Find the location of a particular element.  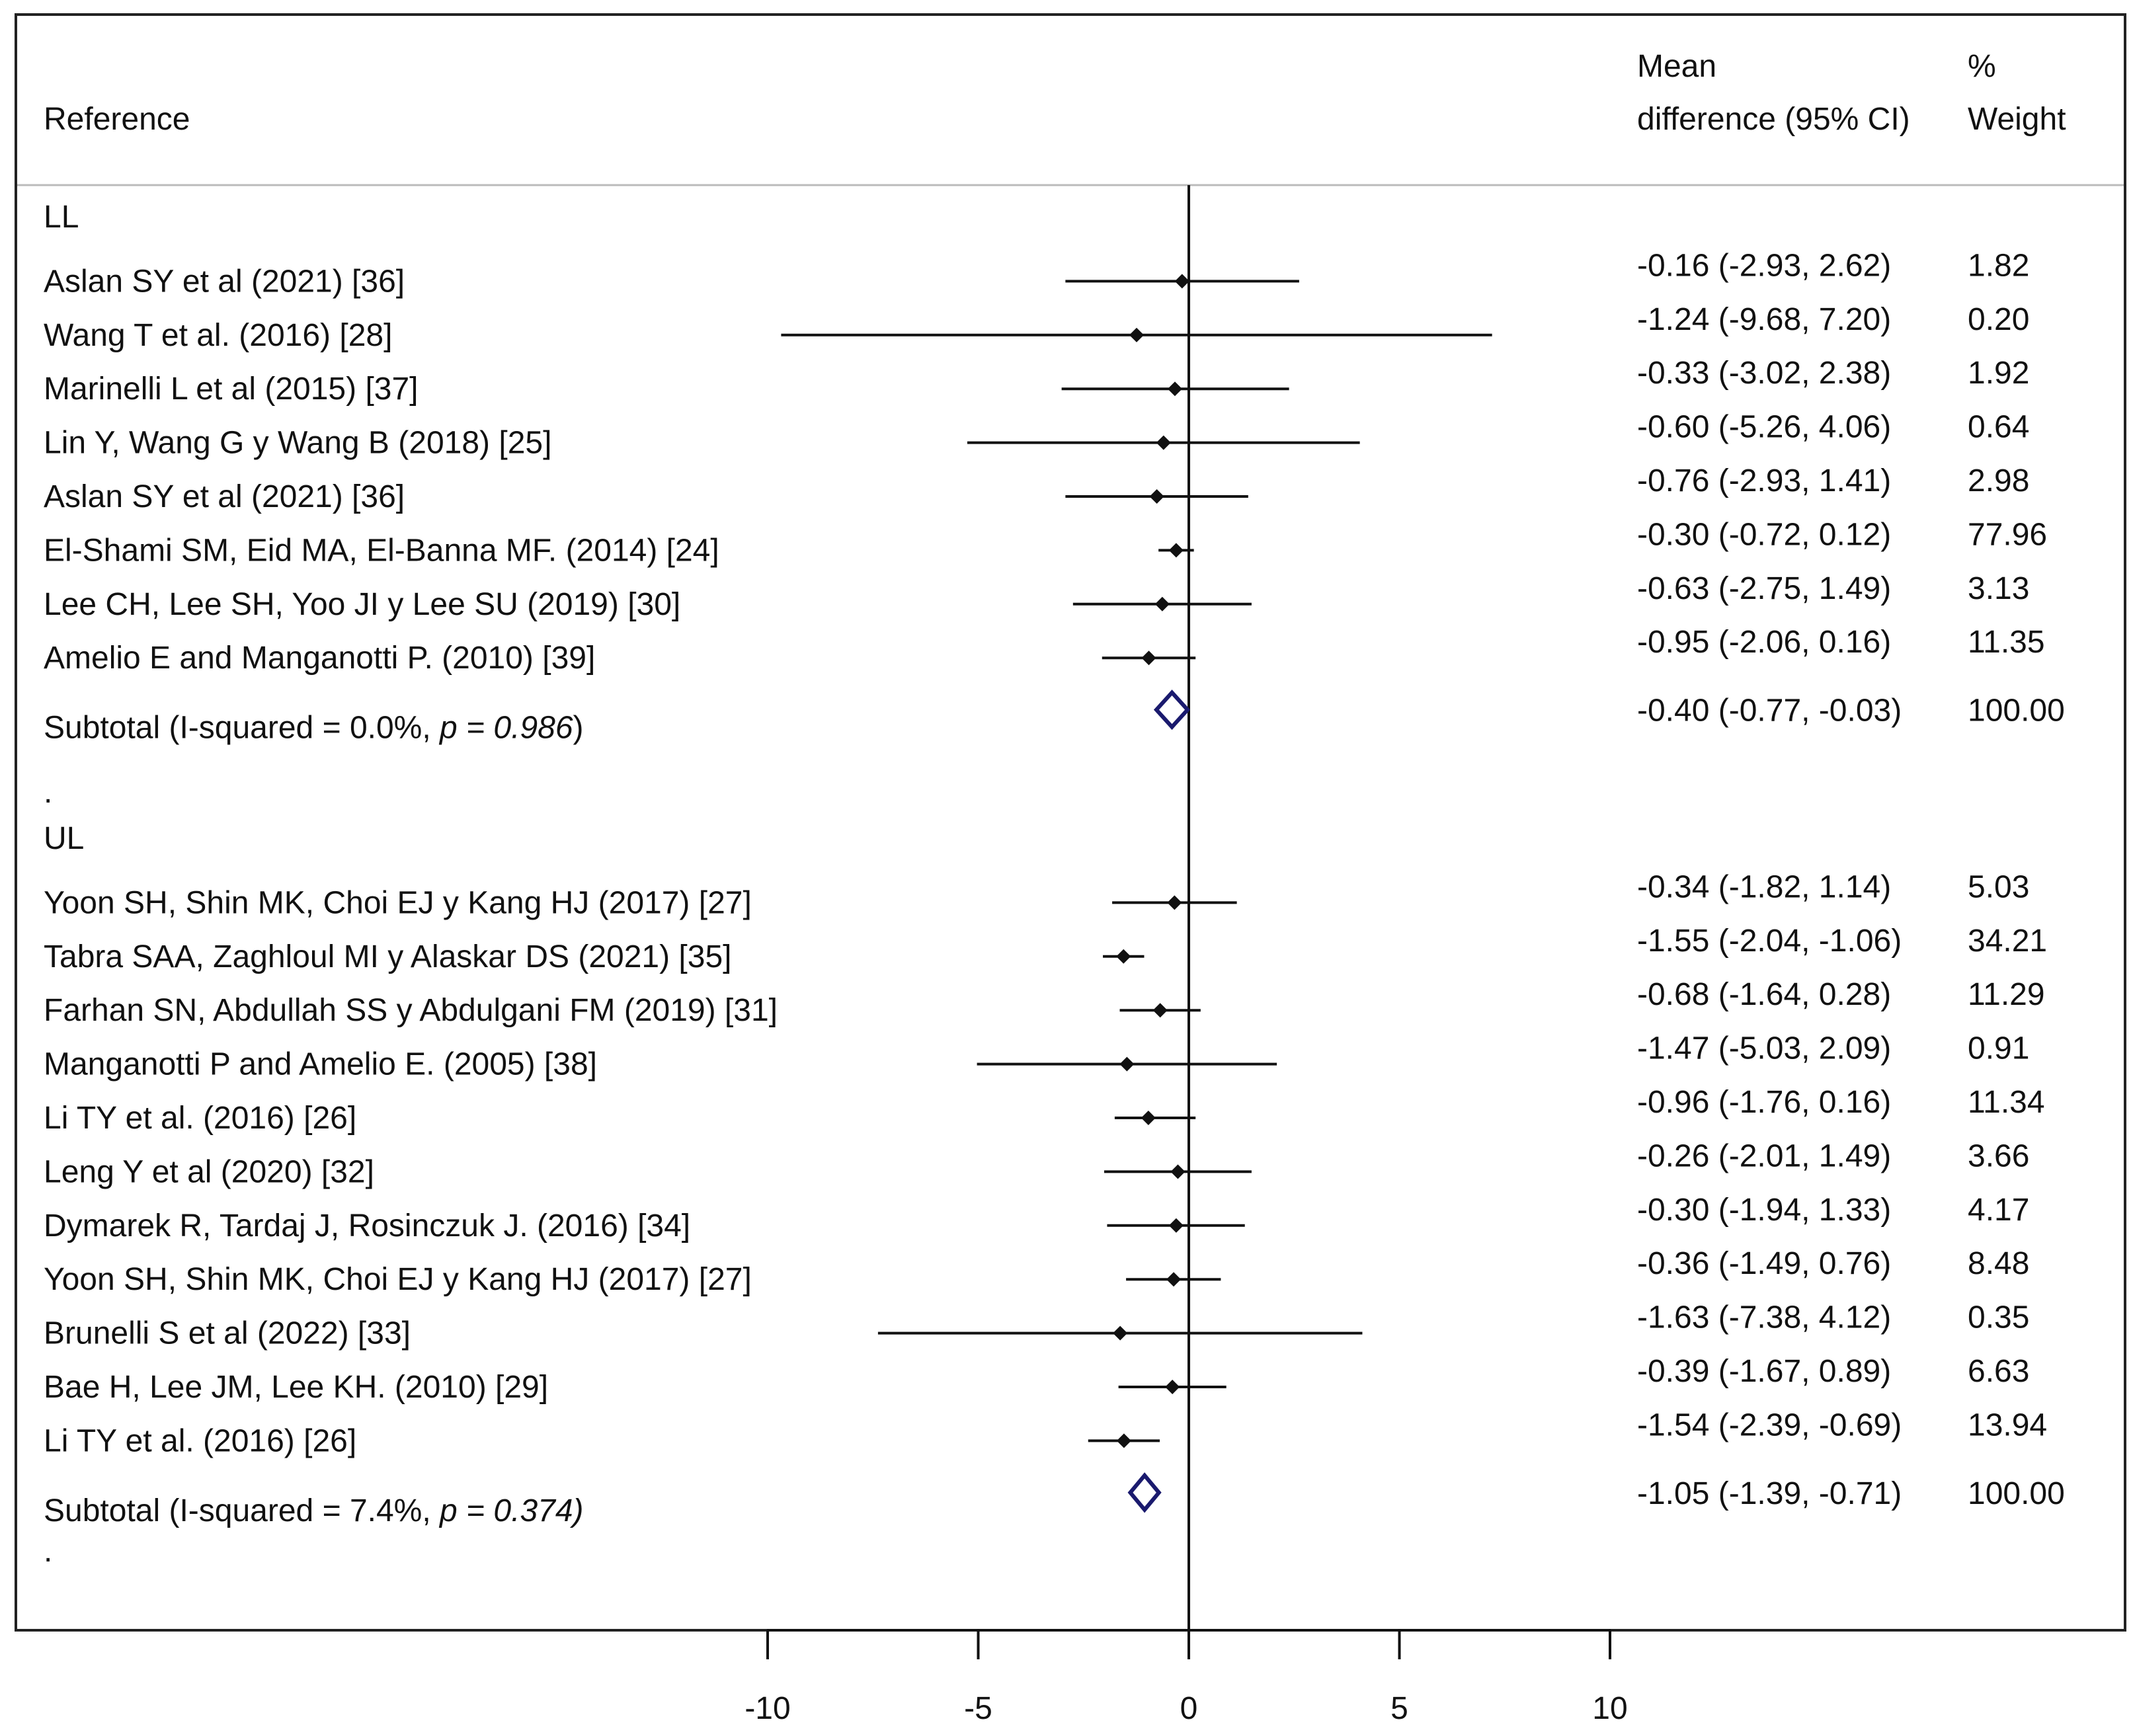

weight-text: 5.03 is located at coordinates (1998, 887).